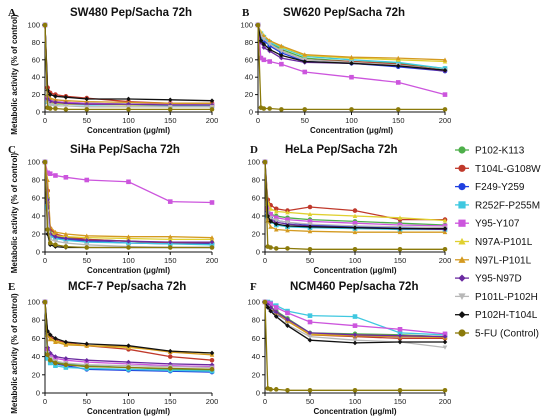  What do you see at coordinates (445, 260) in the screenshot?
I see `x-tick-label: 200` at bounding box center [445, 260].